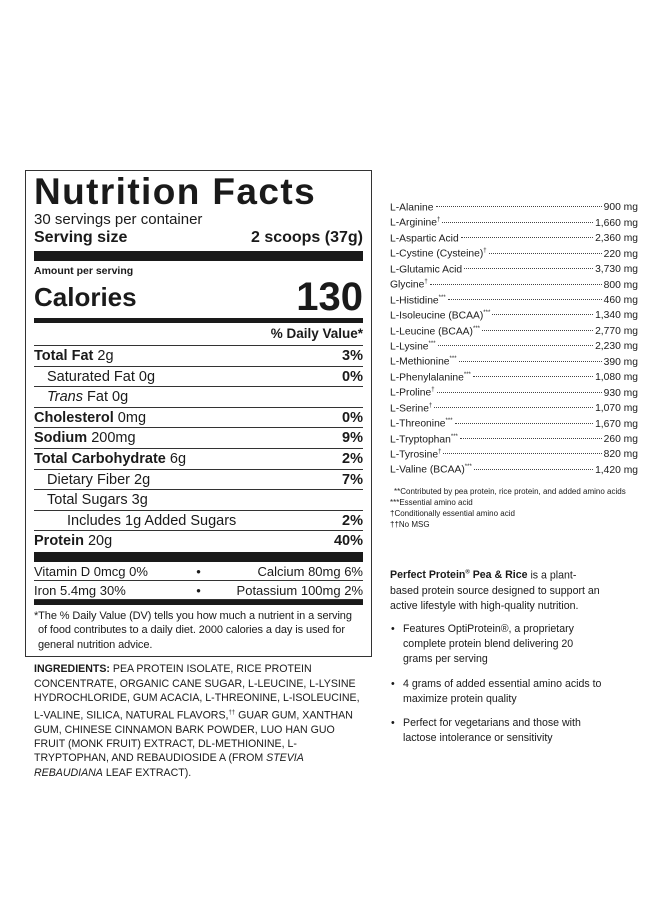  Describe the element at coordinates (433, 390) in the screenshot. I see `amino-acid-mark: †` at that location.